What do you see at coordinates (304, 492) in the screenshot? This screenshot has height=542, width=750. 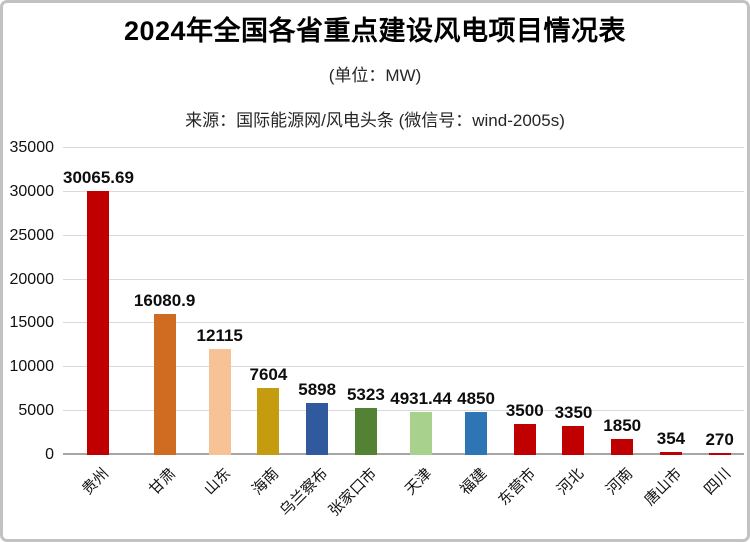 I see `x-axis-label: 乌兰察布` at bounding box center [304, 492].